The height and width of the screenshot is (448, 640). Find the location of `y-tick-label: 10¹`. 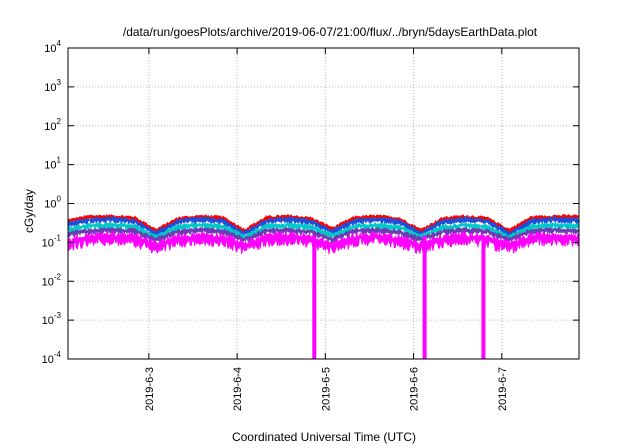

y-tick-label: 10¹ is located at coordinates (52, 164).